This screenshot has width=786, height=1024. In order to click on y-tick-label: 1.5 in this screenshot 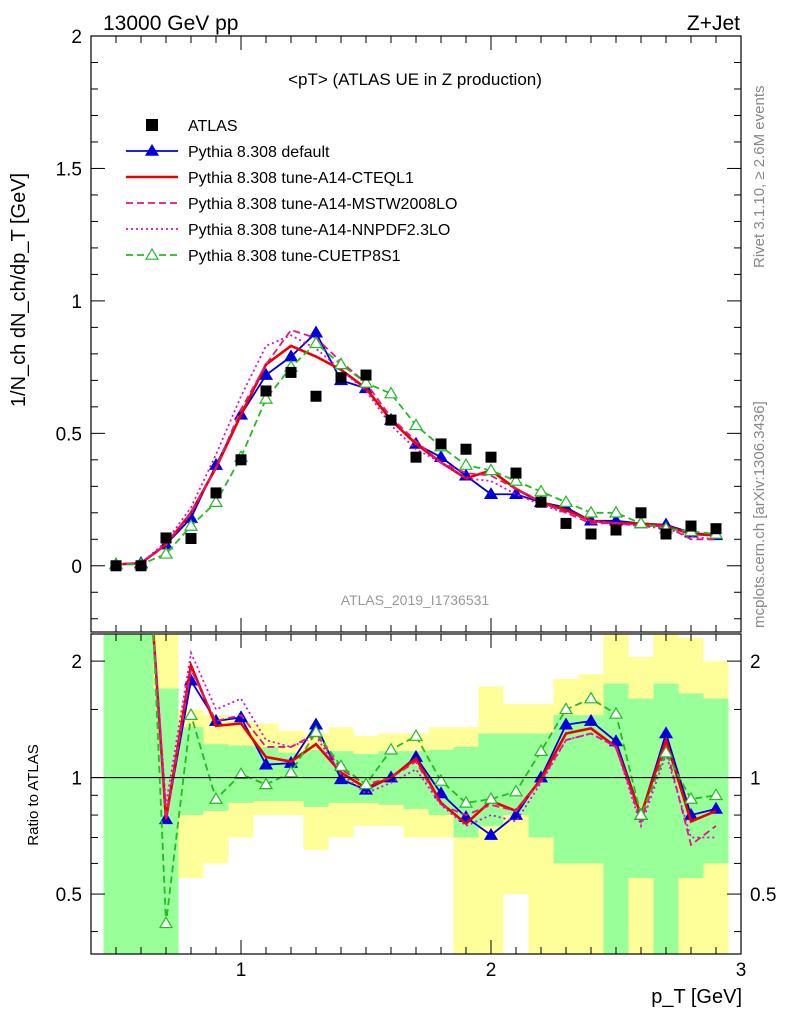, I will do `click(69, 169)`.